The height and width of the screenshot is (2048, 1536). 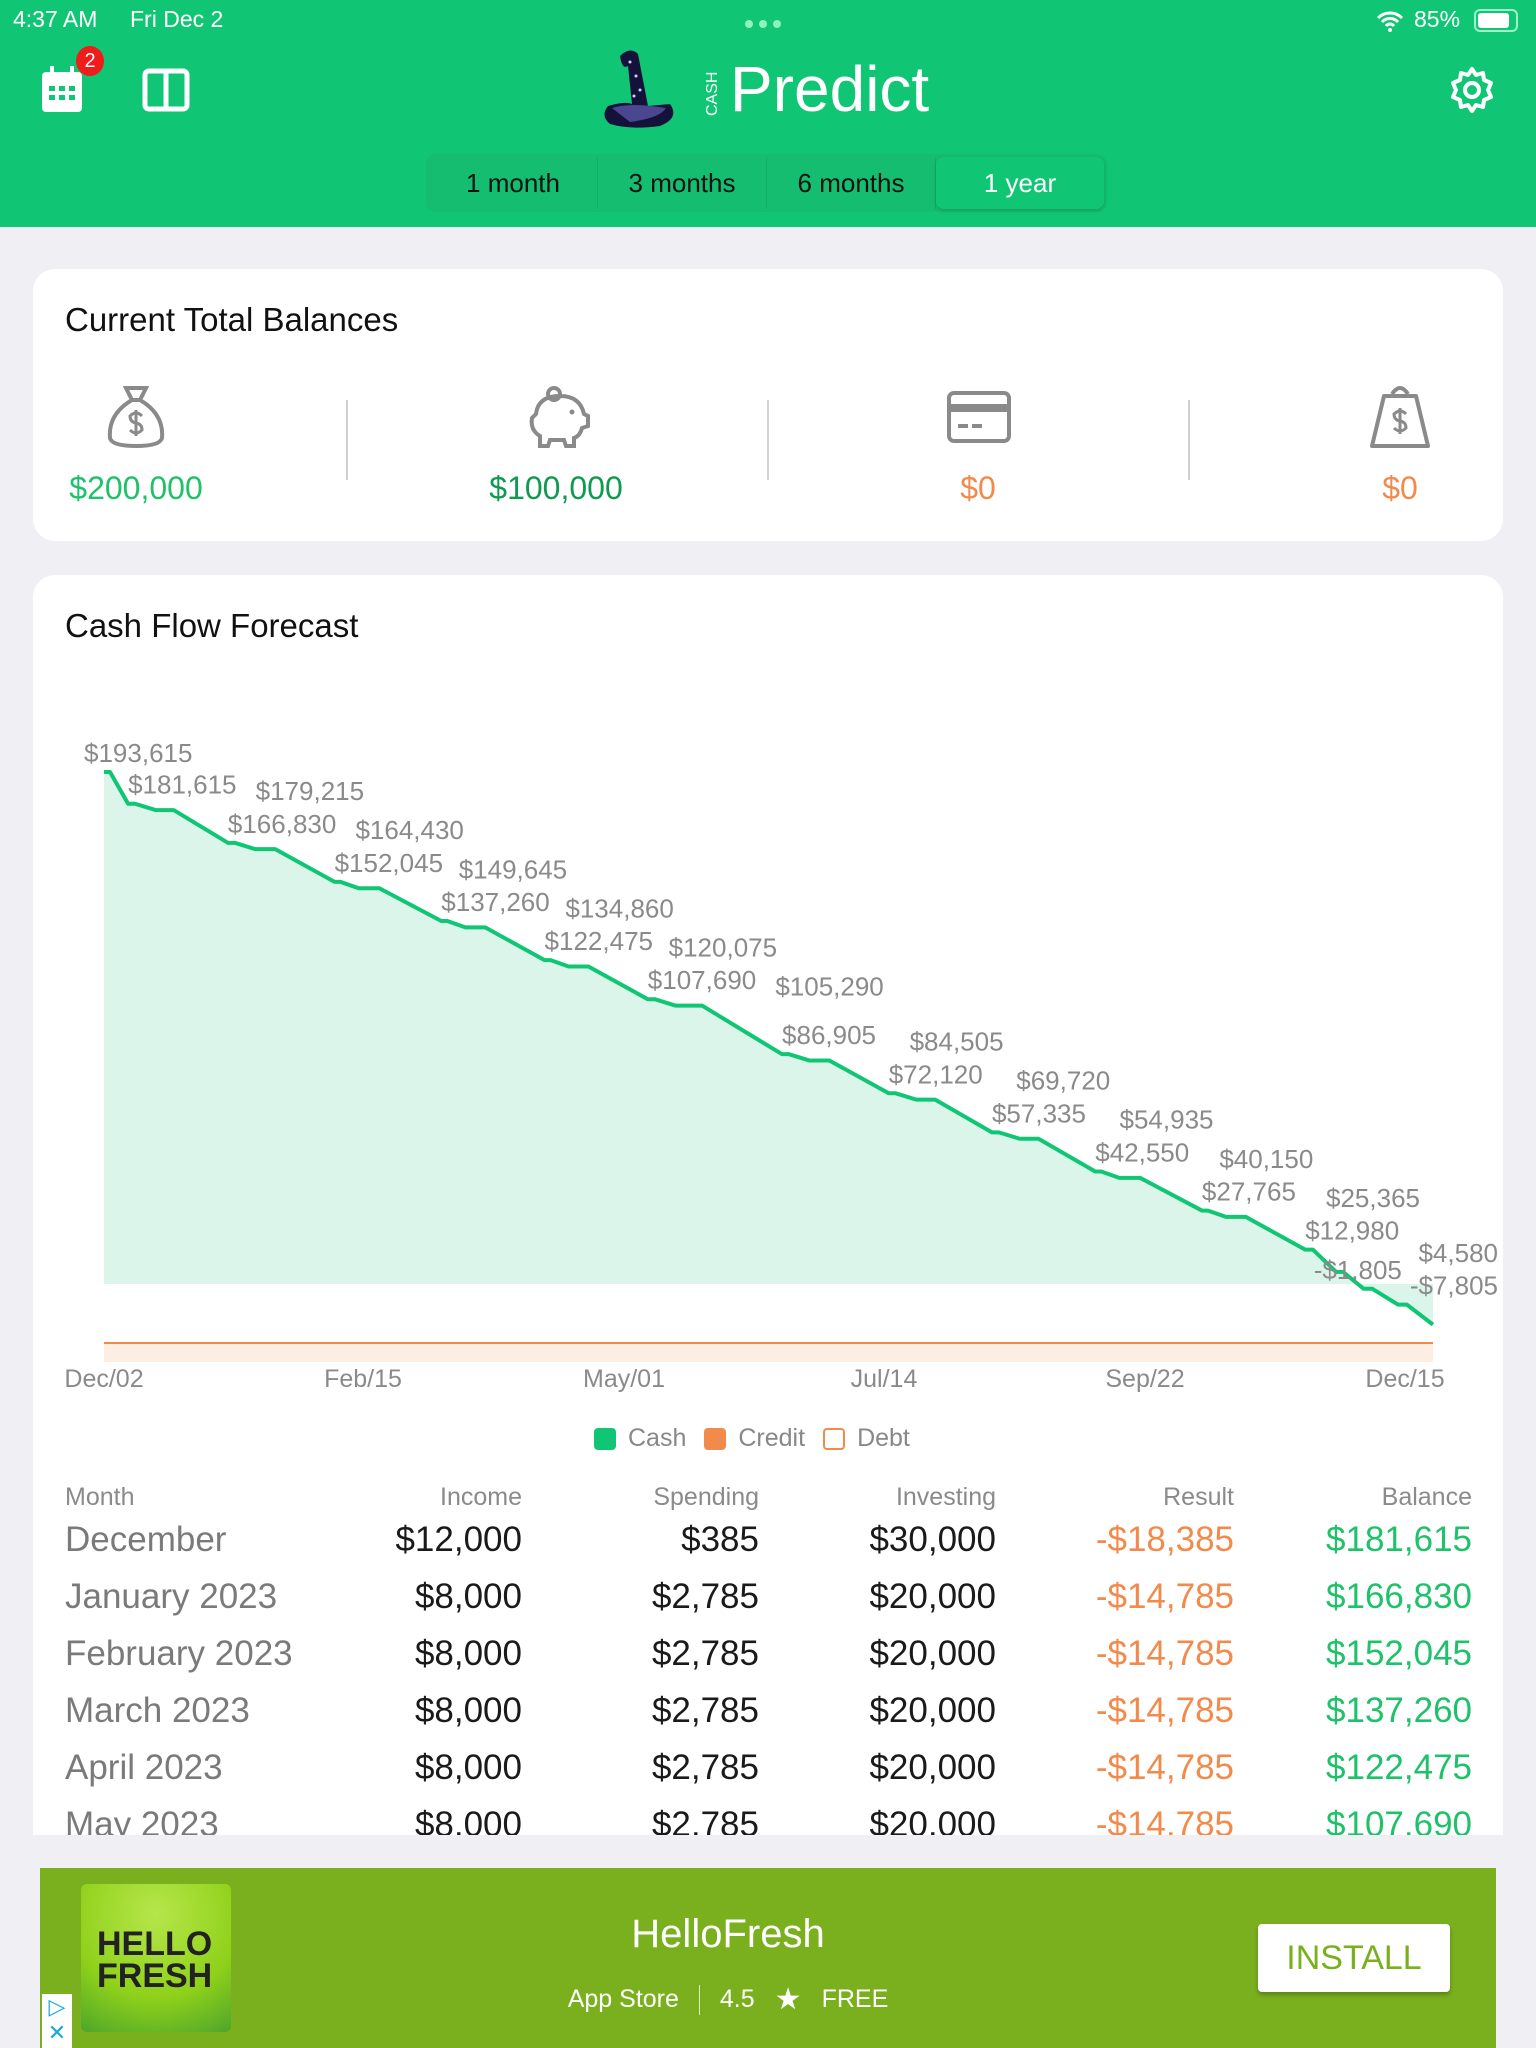 I want to click on legend-cash: Cash, so click(x=657, y=1438).